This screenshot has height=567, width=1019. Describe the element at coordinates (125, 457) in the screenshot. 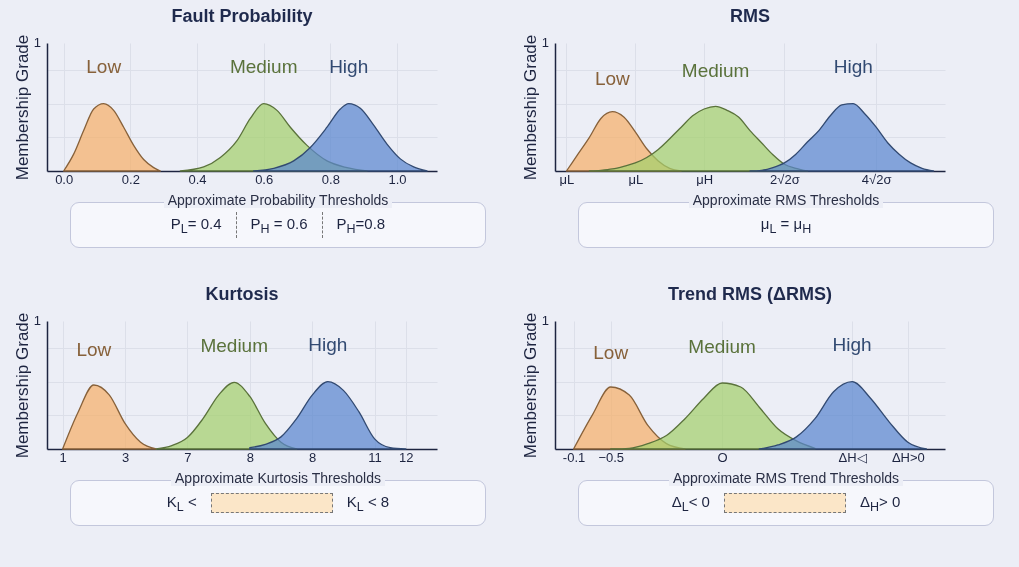

I see `x-tick-label: 3` at that location.